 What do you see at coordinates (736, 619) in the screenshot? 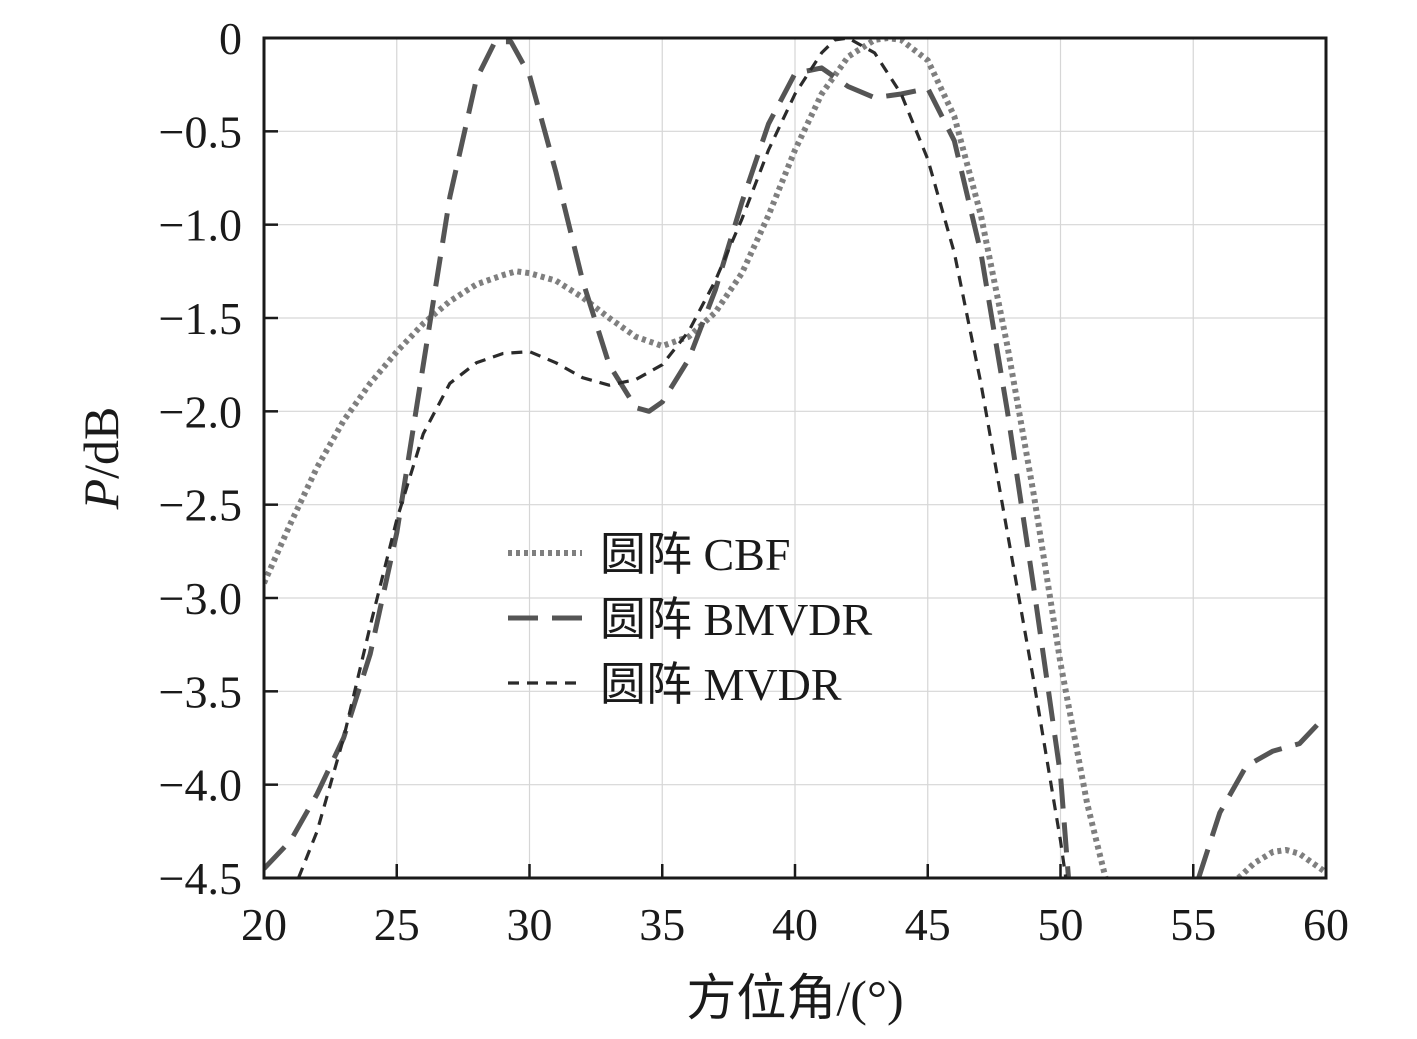
I see `legend-label-2: 圆阵 BMVDR` at bounding box center [736, 619].